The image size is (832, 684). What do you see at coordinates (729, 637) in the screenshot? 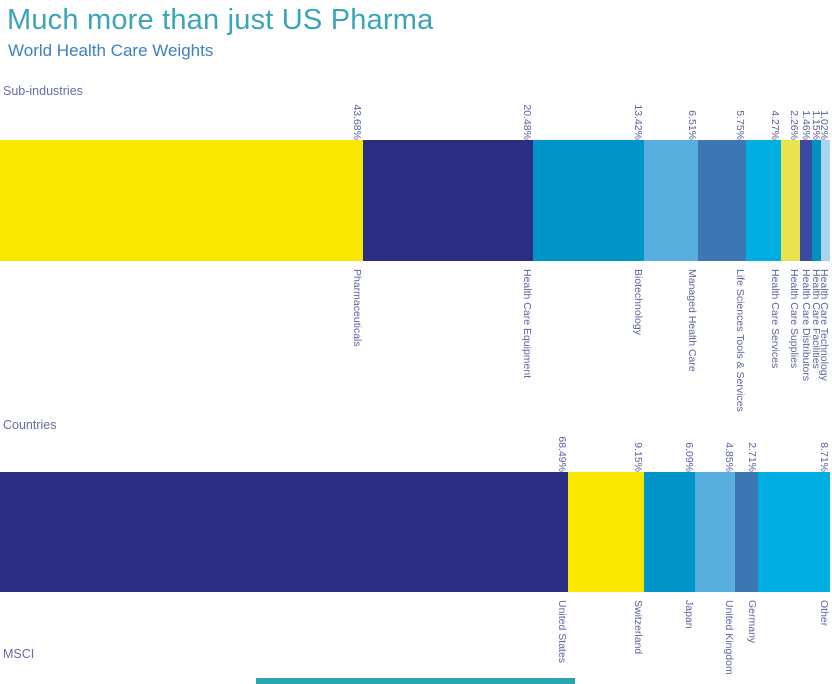
I see `segment-category-label: United Kingdom` at bounding box center [729, 637].